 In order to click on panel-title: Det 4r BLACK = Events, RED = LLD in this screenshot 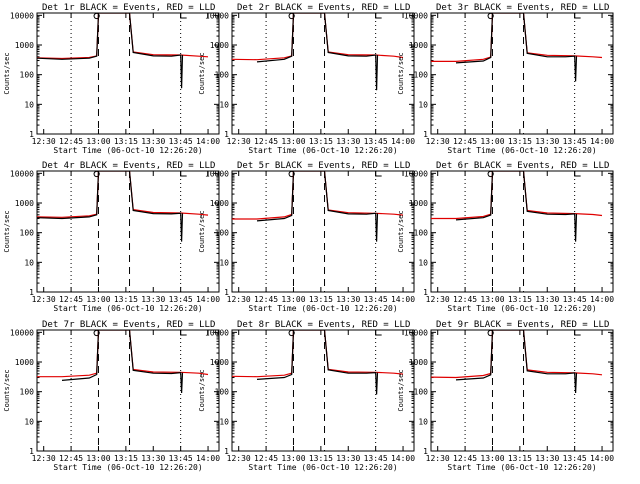, I will do `click(128, 166)`.